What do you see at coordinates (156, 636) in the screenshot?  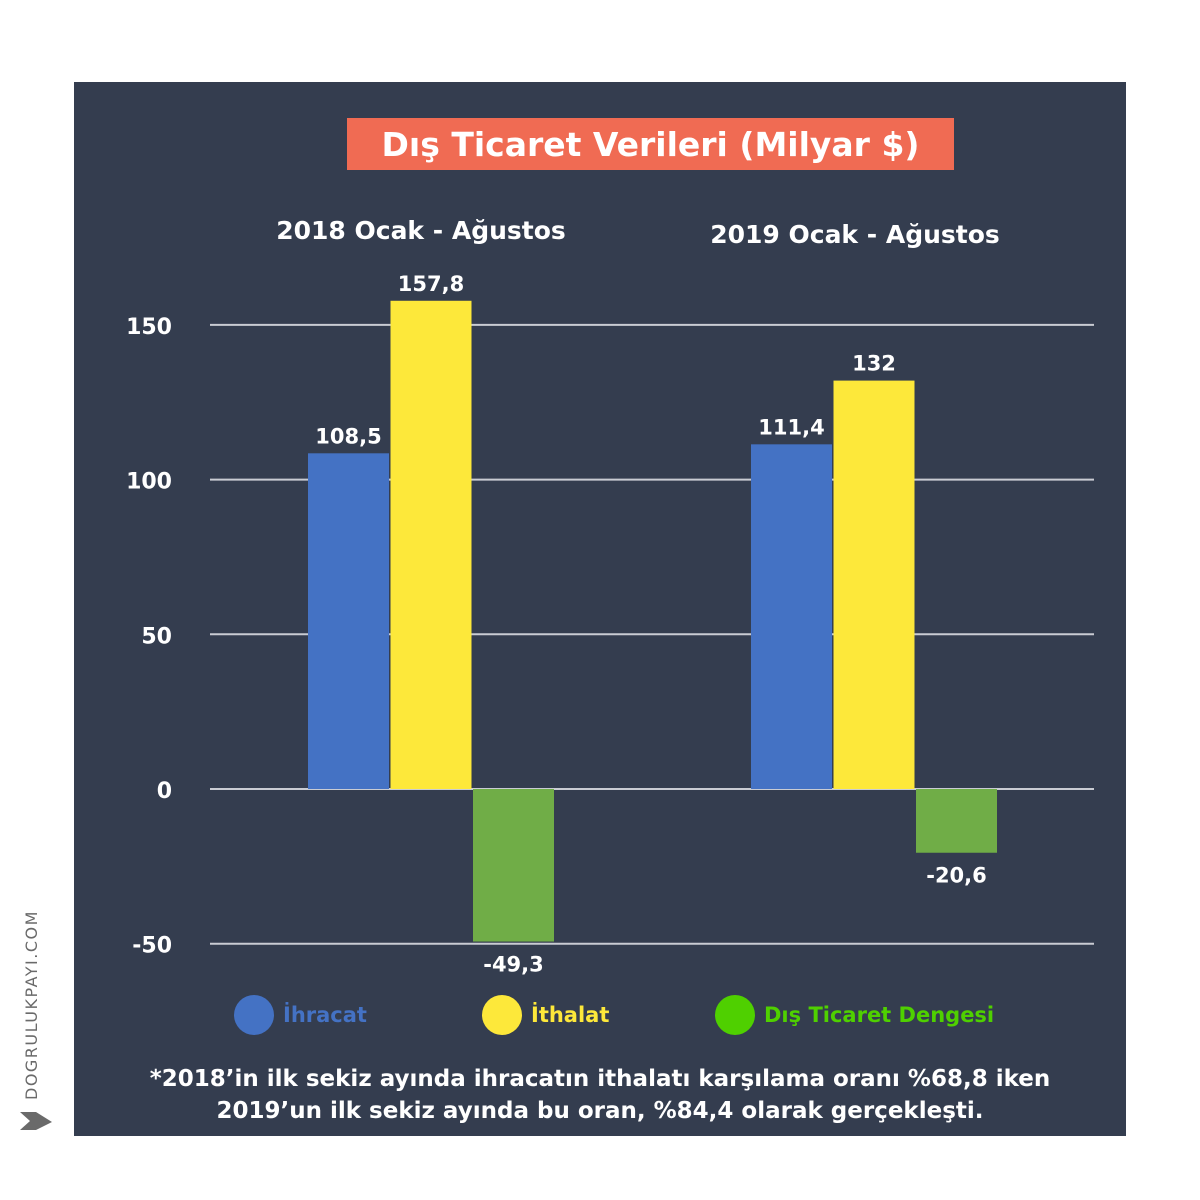 I see `y-tick-label: 50` at bounding box center [156, 636].